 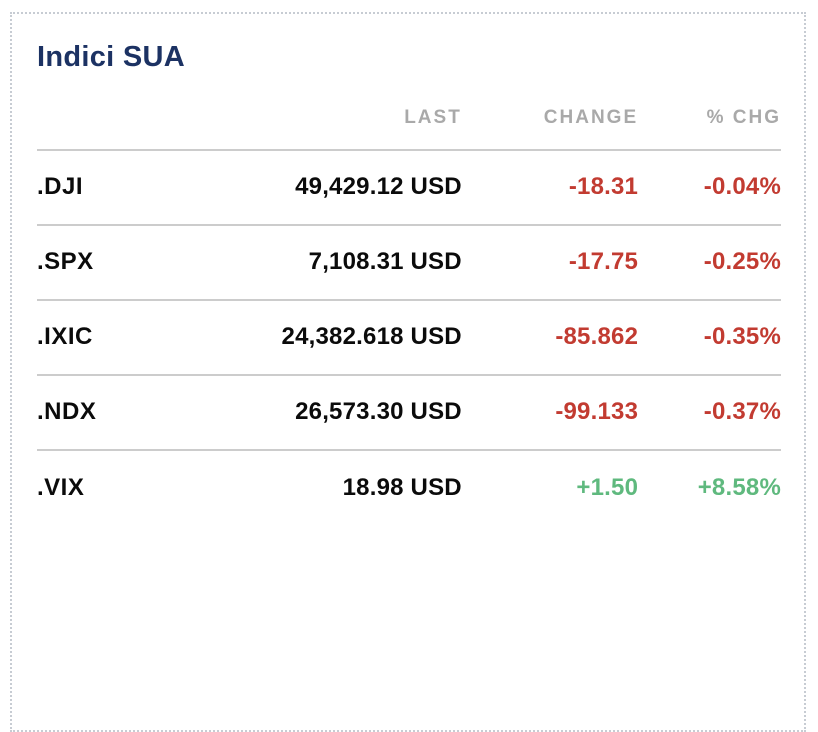 I want to click on change-value: -17.75, so click(x=550, y=262).